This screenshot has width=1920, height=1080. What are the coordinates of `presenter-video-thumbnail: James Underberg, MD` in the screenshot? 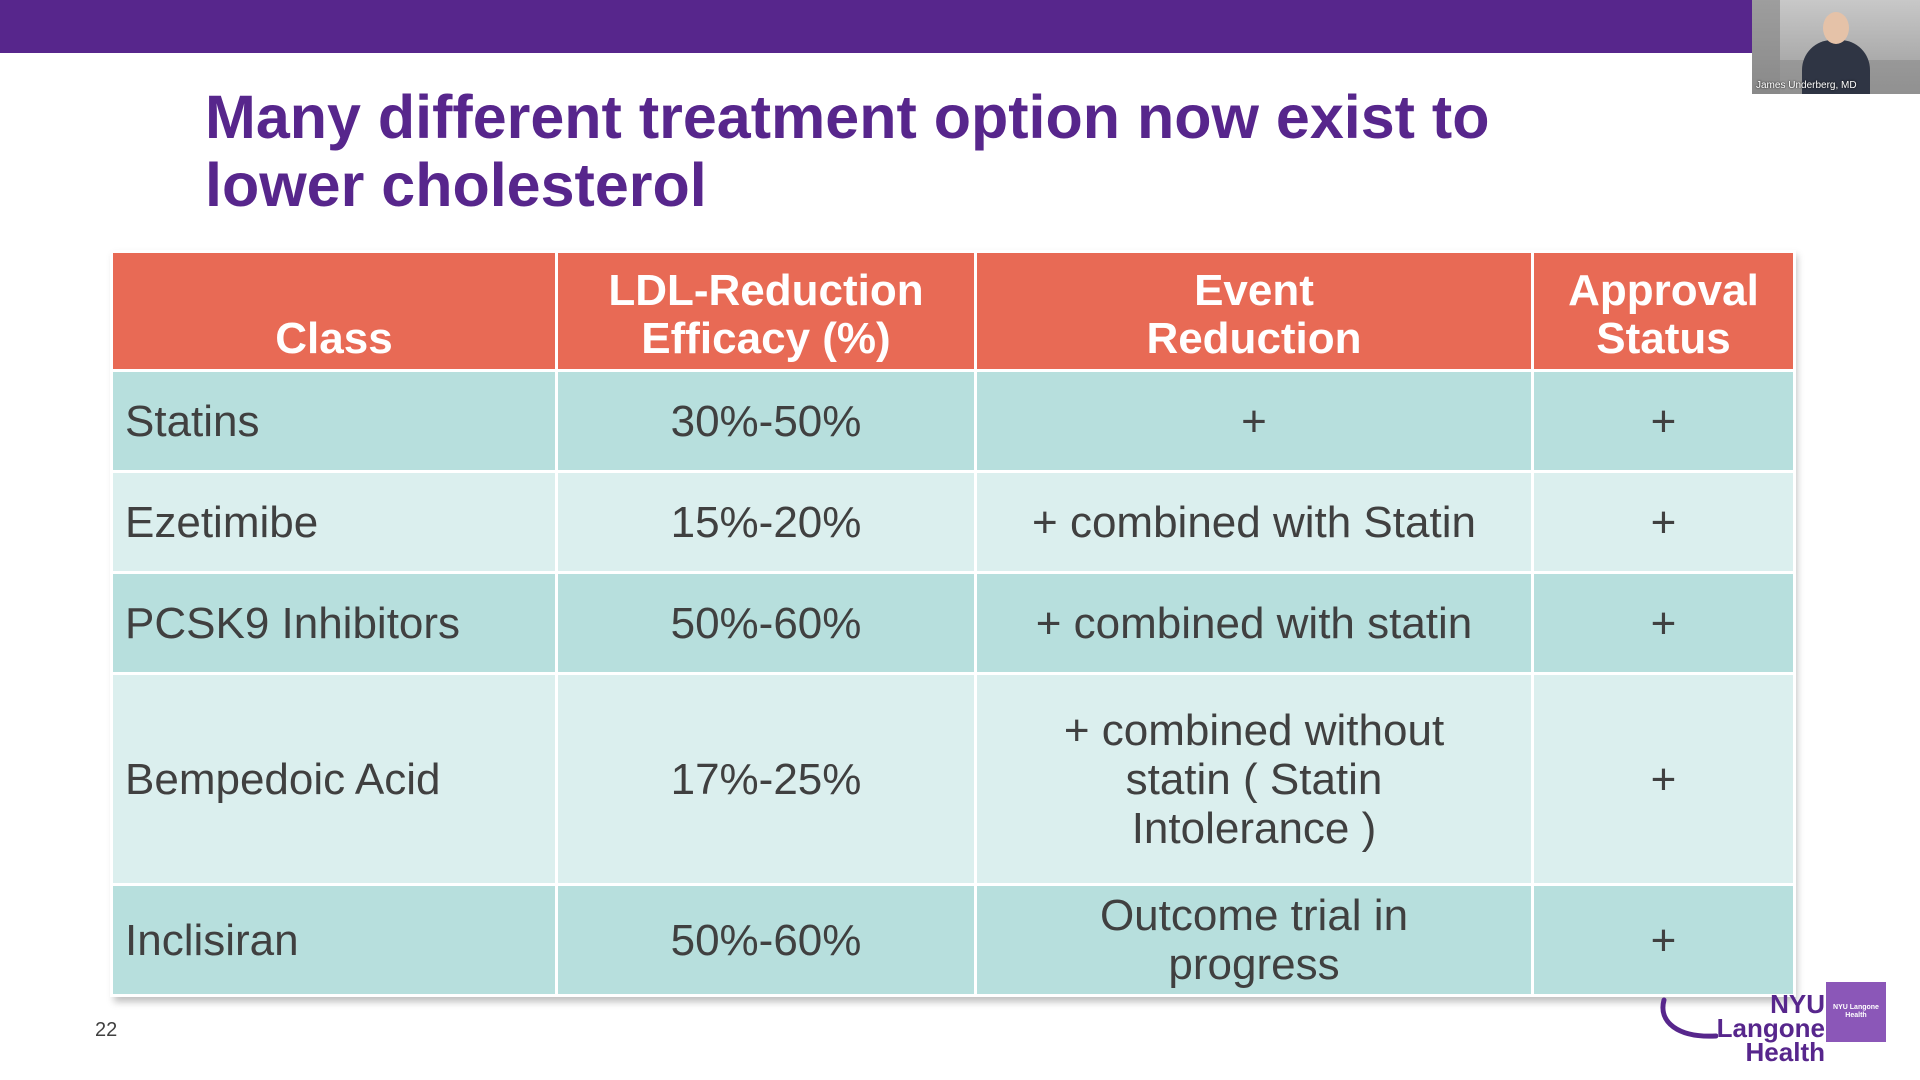 It's located at (1836, 47).